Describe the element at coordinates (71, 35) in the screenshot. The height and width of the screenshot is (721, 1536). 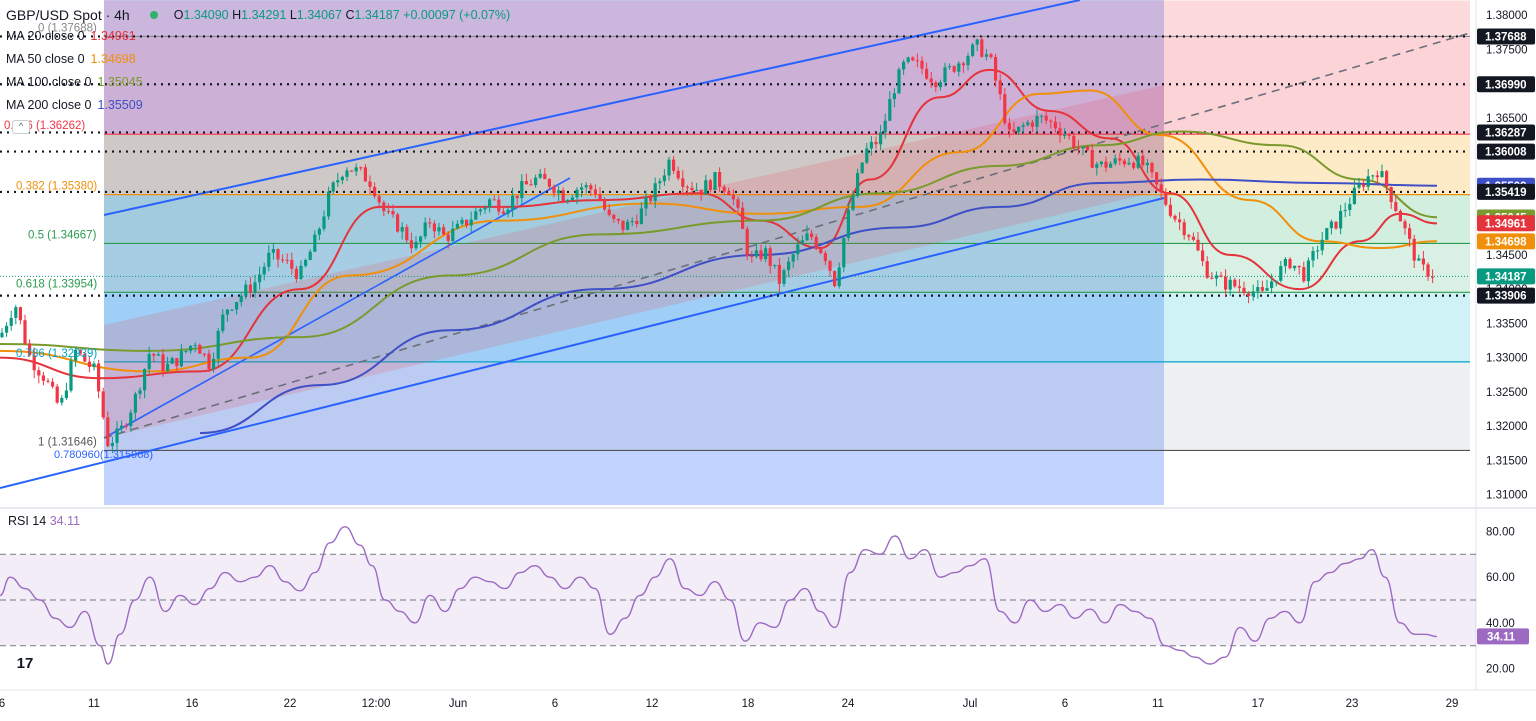
I see `ma20-legend: MA 20 close 0 1.34961` at that location.